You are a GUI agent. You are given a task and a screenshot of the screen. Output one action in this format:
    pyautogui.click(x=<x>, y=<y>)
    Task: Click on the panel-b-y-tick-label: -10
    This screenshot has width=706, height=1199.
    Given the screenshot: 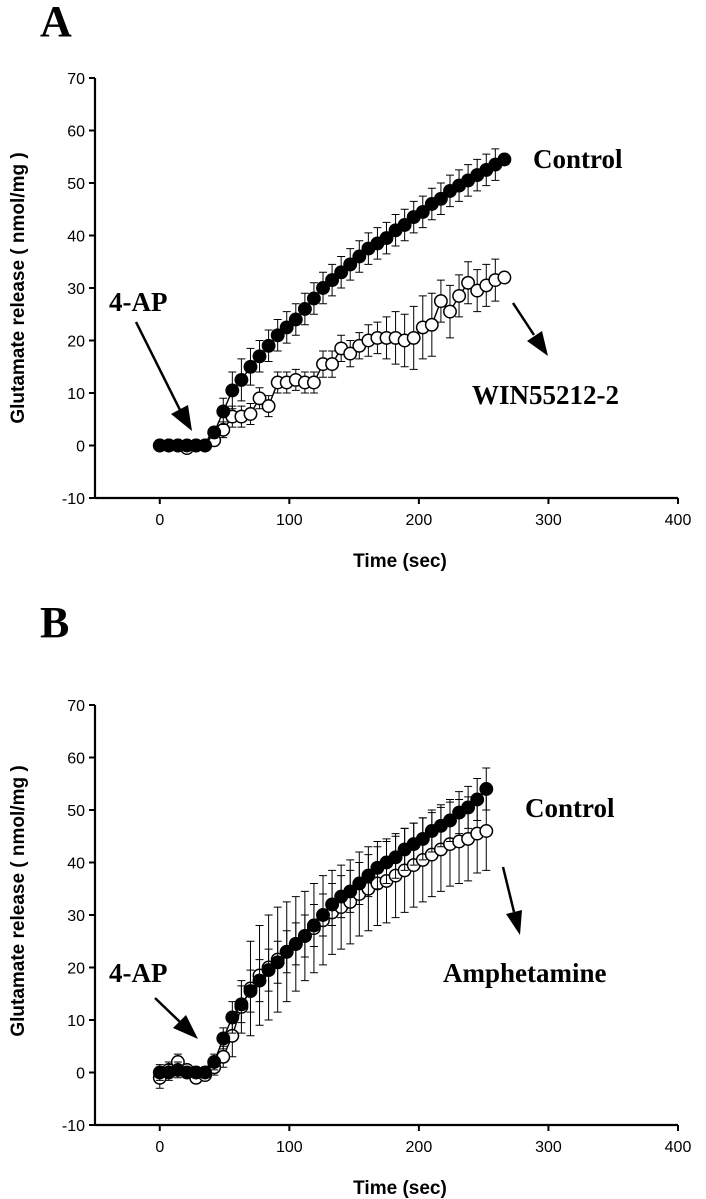 What is the action you would take?
    pyautogui.click(x=73, y=1126)
    